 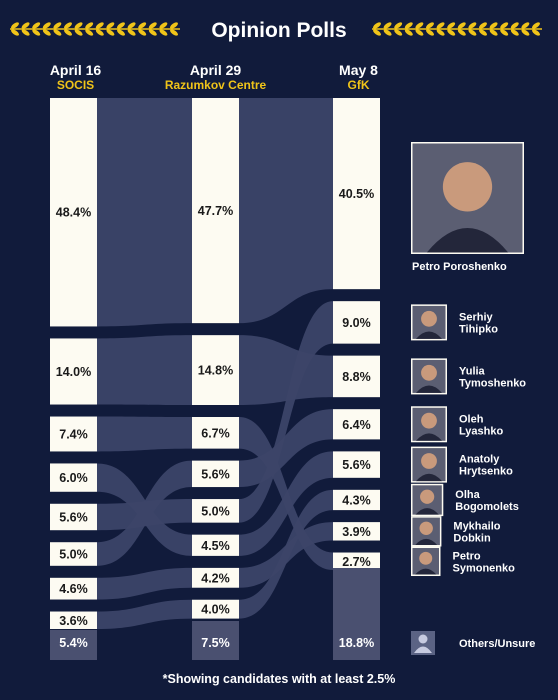 I want to click on bar-value-label: 18.8%, so click(x=356, y=643).